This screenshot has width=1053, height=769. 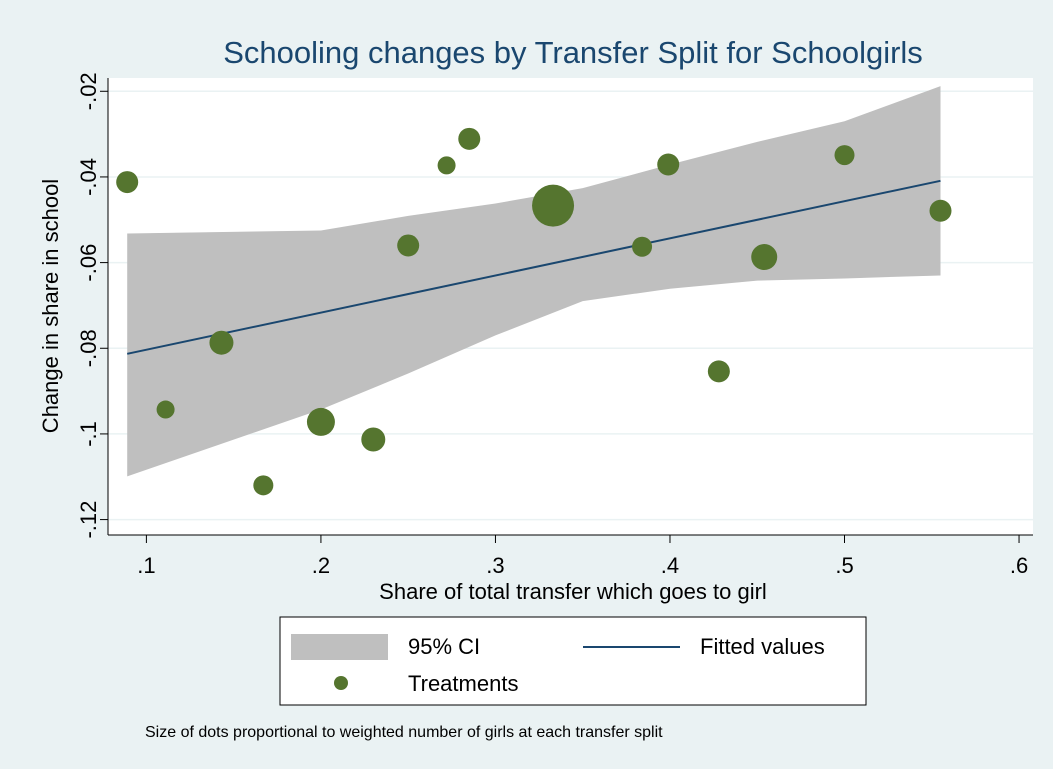 I want to click on y-tick-label: -.08, so click(x=88, y=348).